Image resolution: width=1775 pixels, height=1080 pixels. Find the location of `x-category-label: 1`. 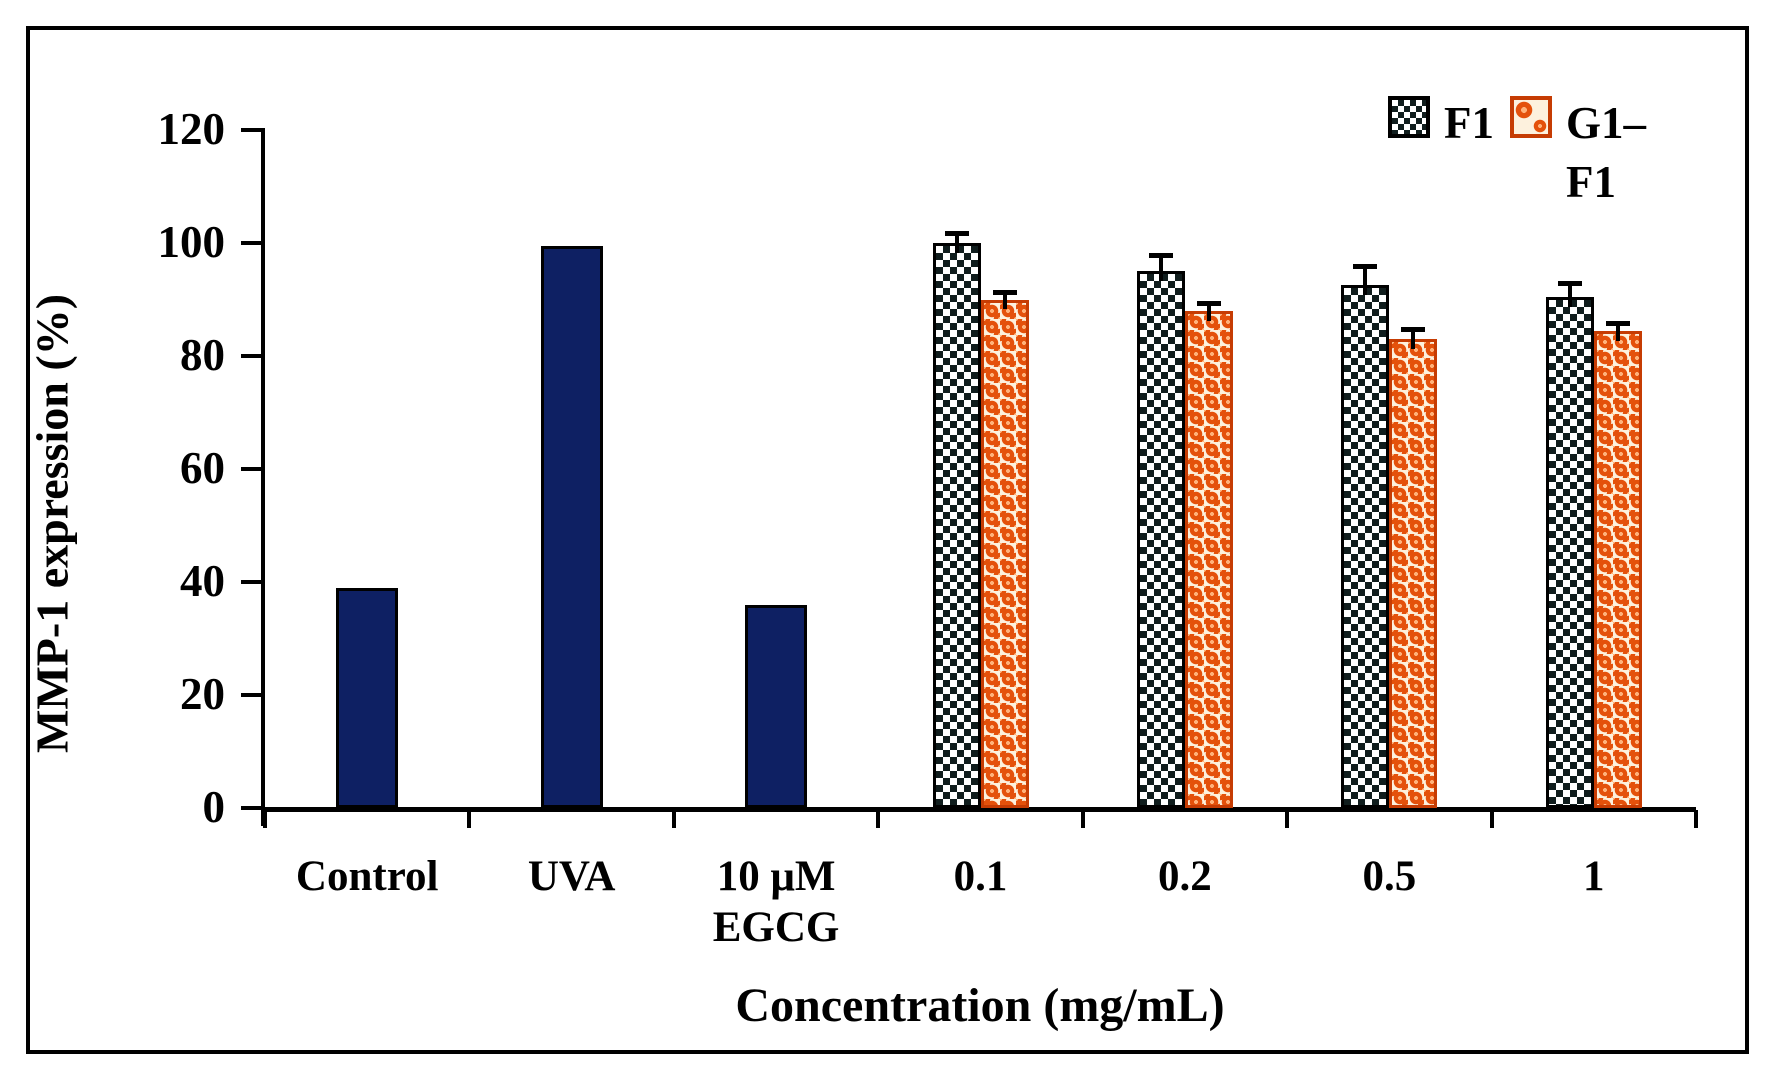

x-category-label: 1 is located at coordinates (1594, 876).